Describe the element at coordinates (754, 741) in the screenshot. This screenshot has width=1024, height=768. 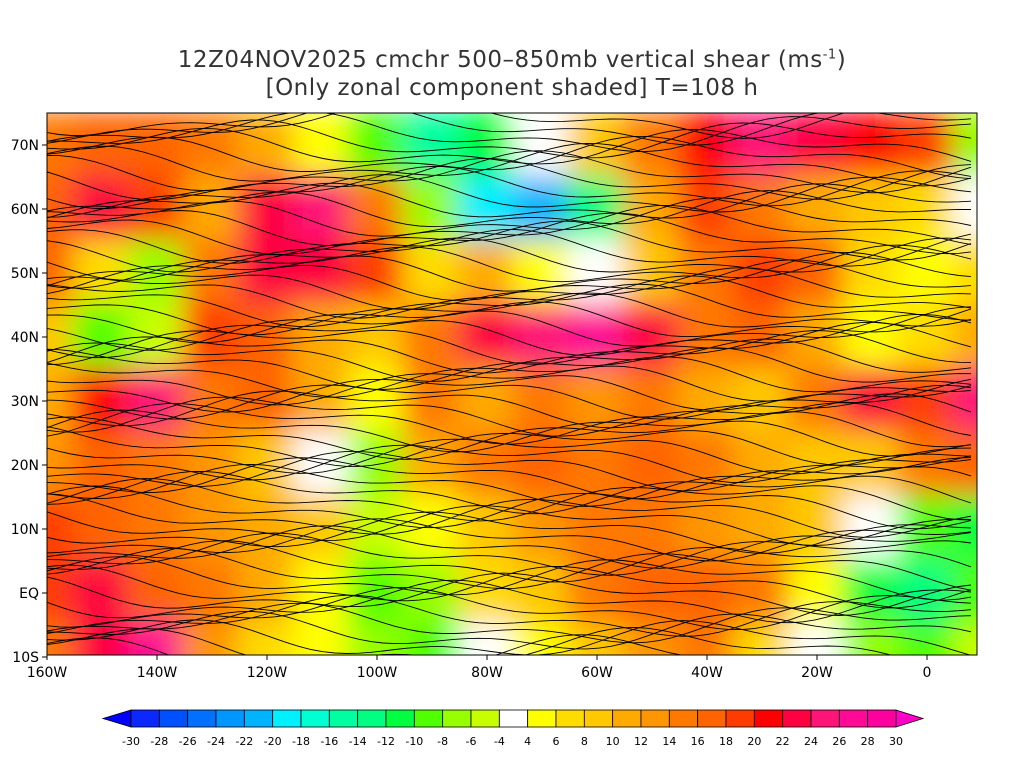
I see `colorbar-label: 20` at that location.